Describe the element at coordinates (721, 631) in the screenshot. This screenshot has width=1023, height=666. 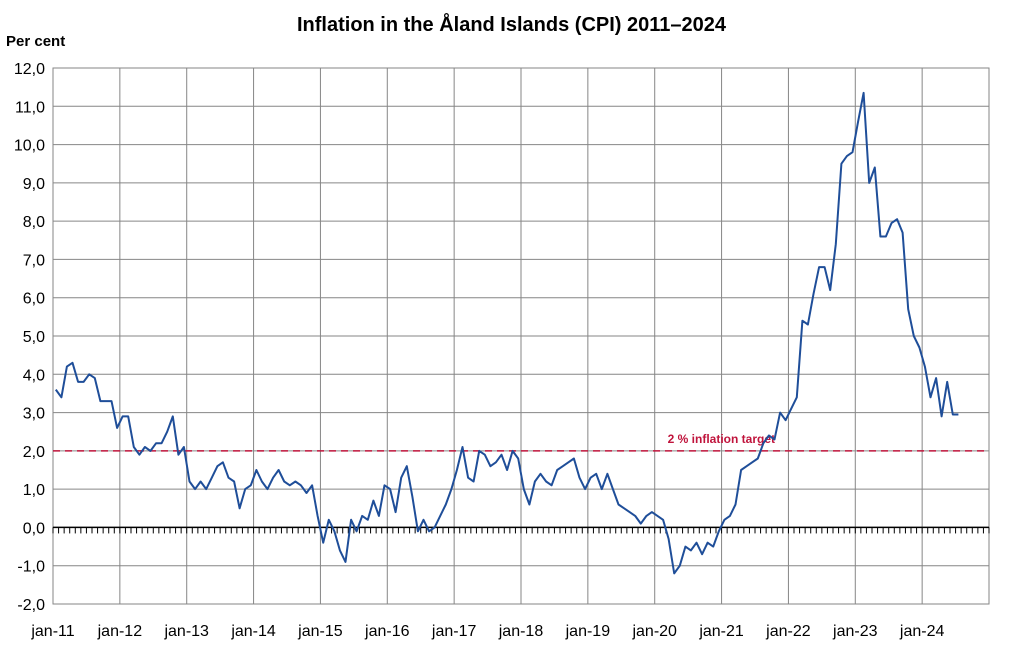
I see `x-tick-label: jan-21` at that location.